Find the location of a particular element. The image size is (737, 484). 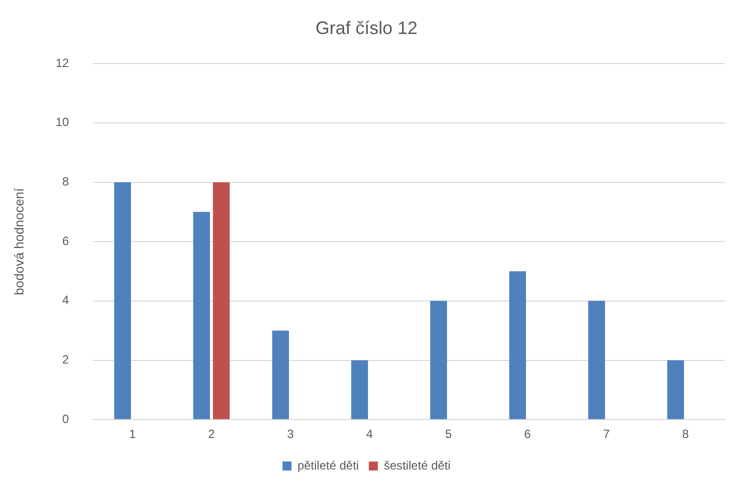

x-tick-label: 3 is located at coordinates (290, 434).